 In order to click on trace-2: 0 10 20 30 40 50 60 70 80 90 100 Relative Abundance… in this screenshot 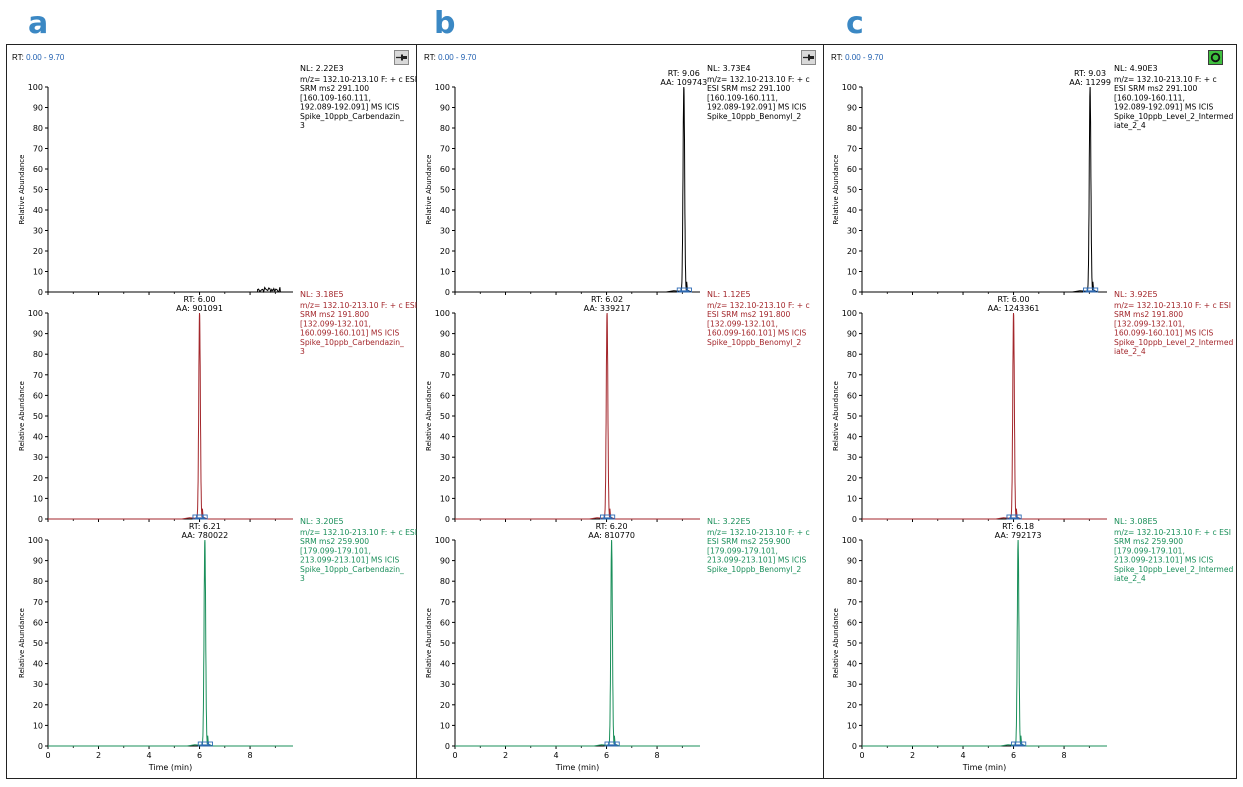, I will do `click(1032, 407)`.